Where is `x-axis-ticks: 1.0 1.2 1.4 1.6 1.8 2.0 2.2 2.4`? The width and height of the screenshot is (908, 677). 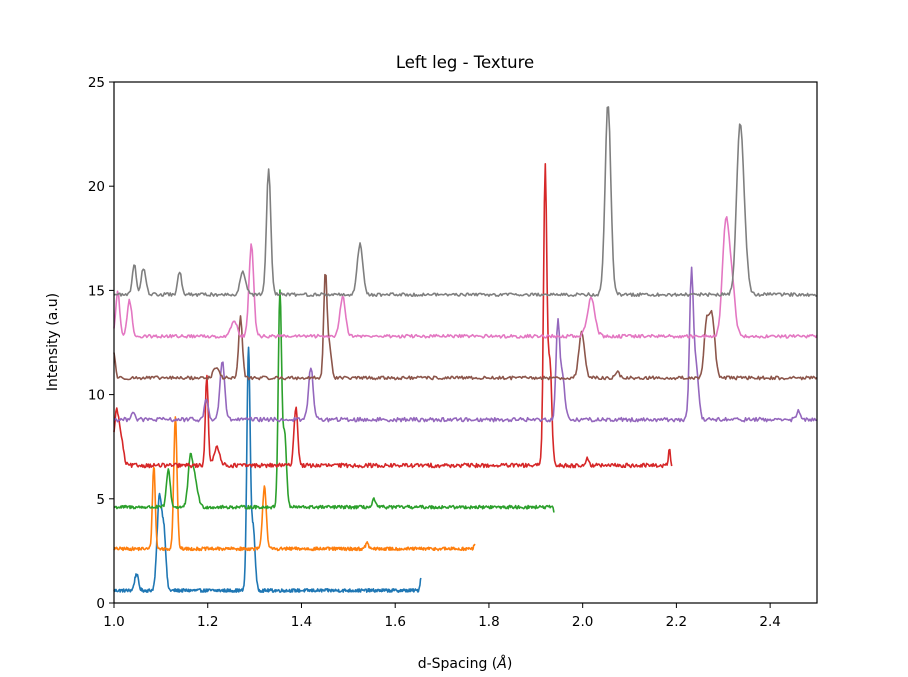 x-axis-ticks: 1.0 1.2 1.4 1.6 1.8 2.0 2.2 2.4 is located at coordinates (442, 616).